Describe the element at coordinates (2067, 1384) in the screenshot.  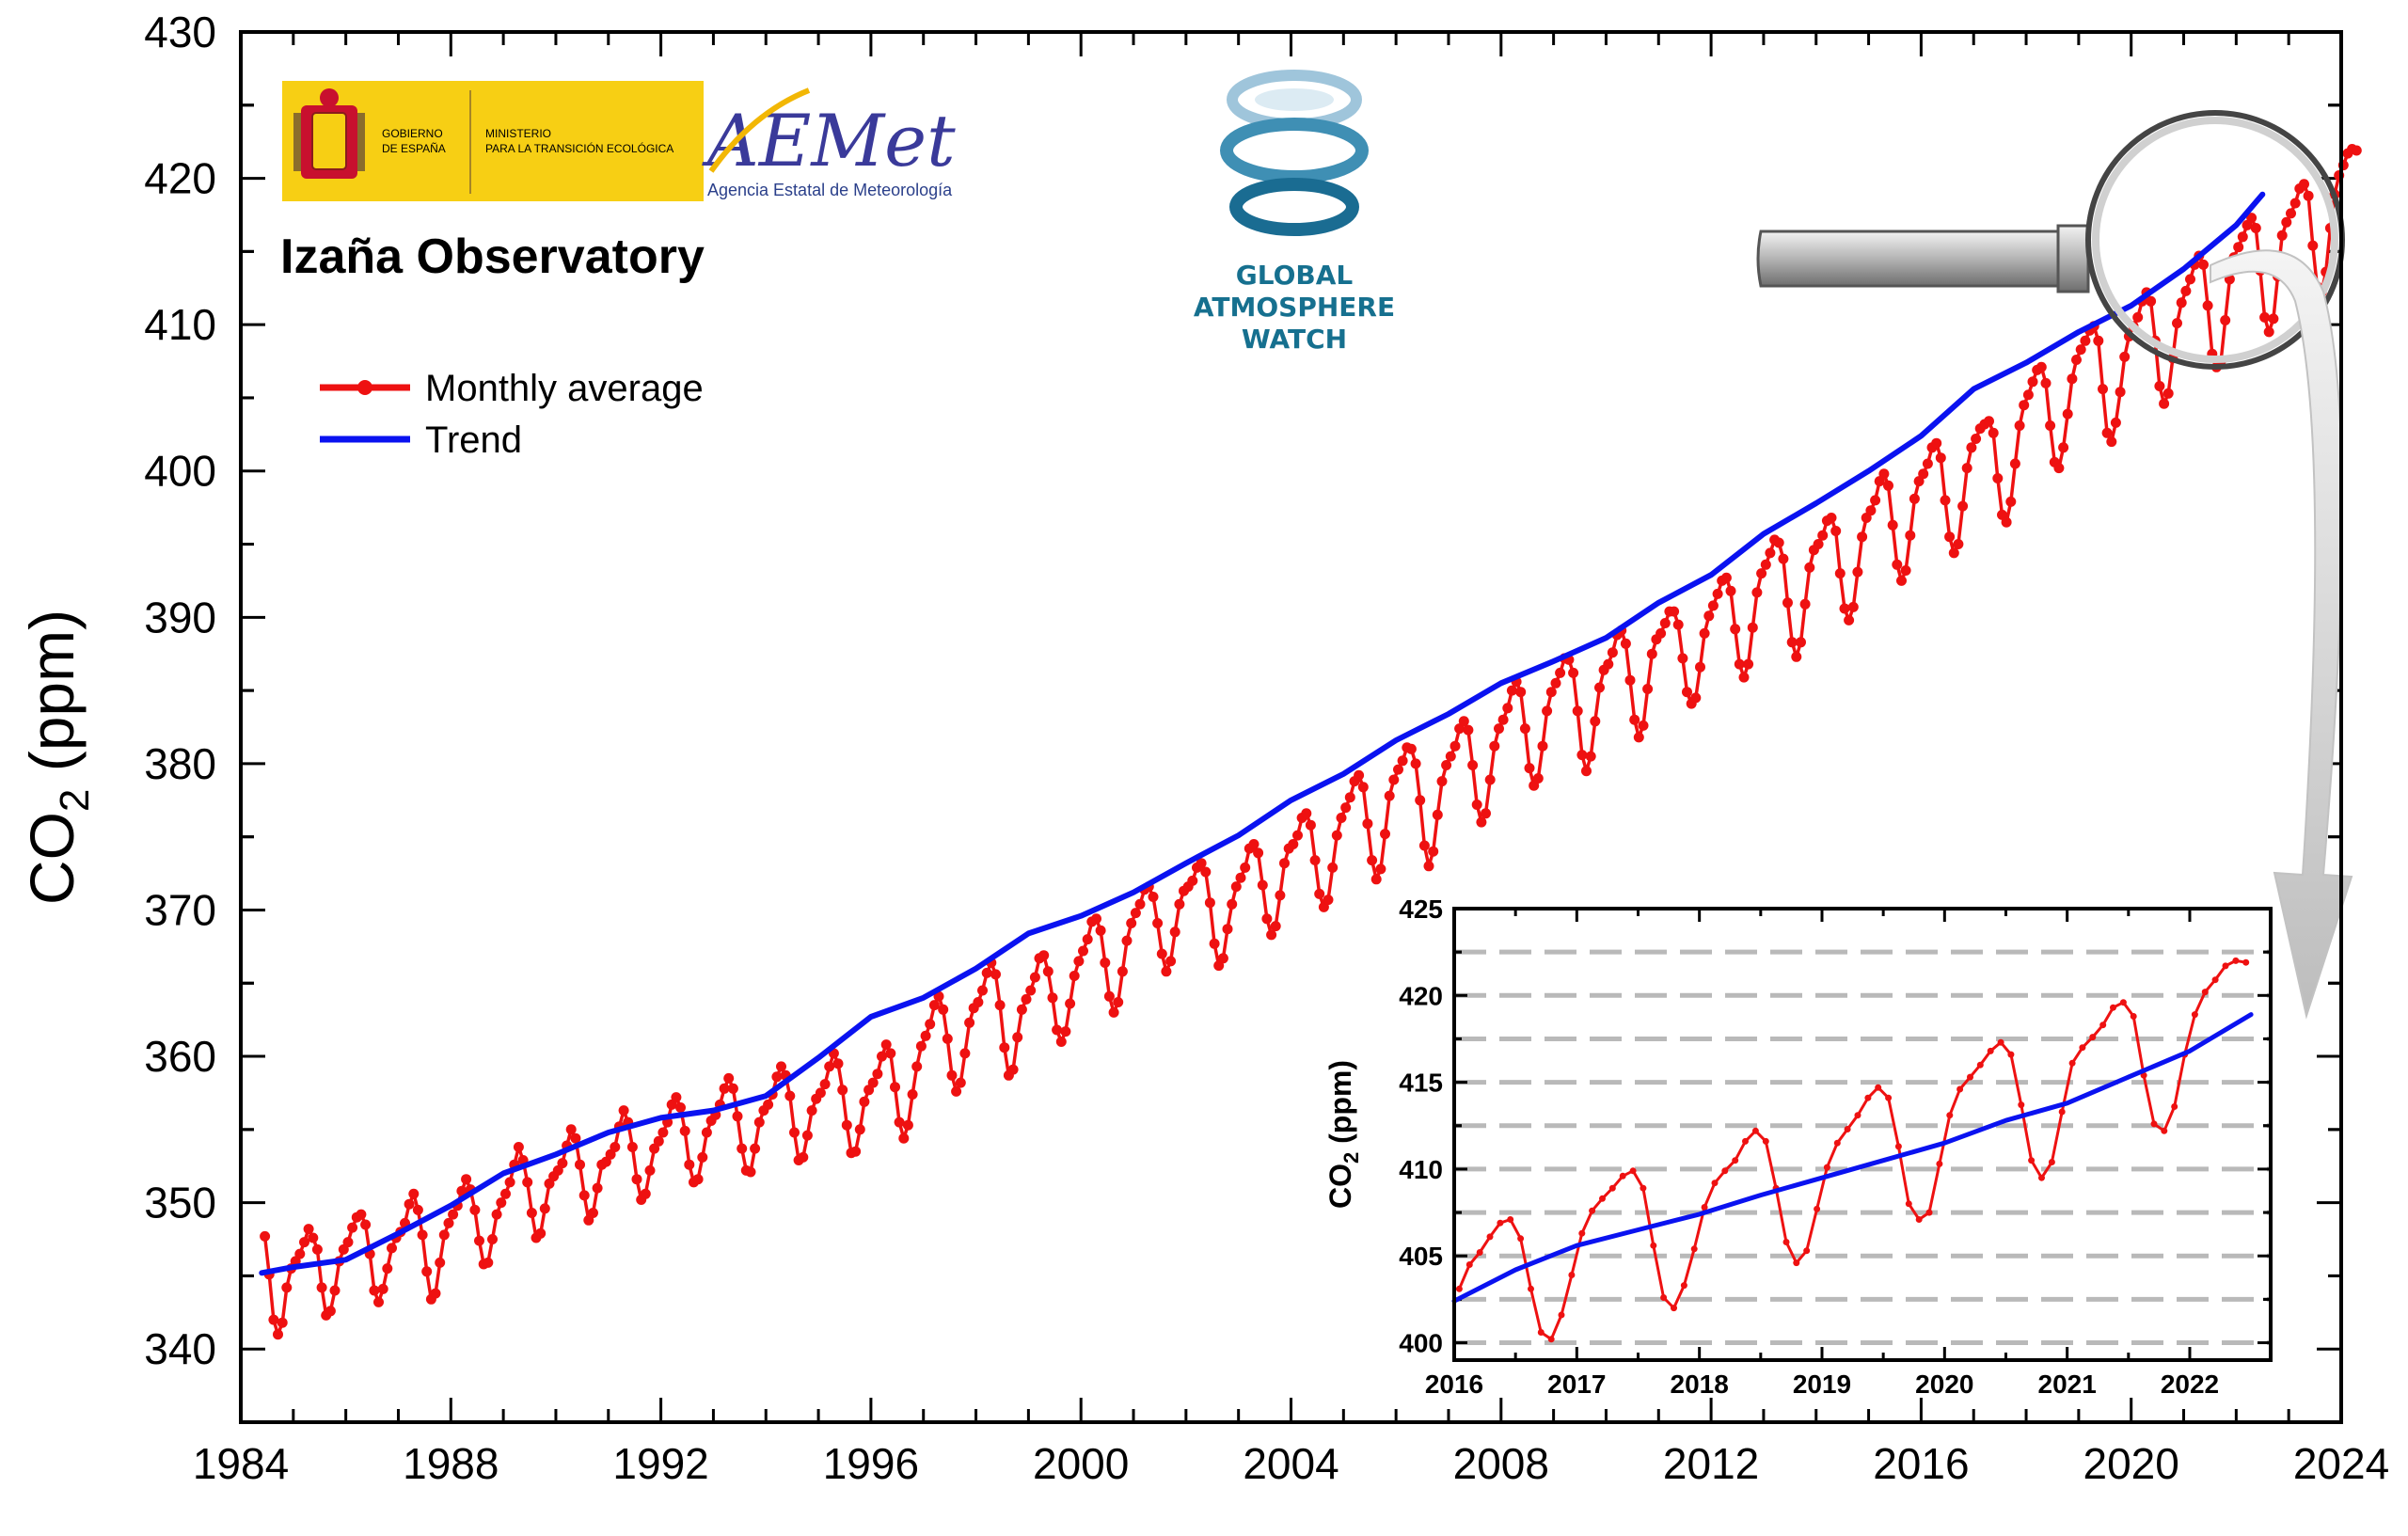
I see `x-tick-label: 2021` at that location.